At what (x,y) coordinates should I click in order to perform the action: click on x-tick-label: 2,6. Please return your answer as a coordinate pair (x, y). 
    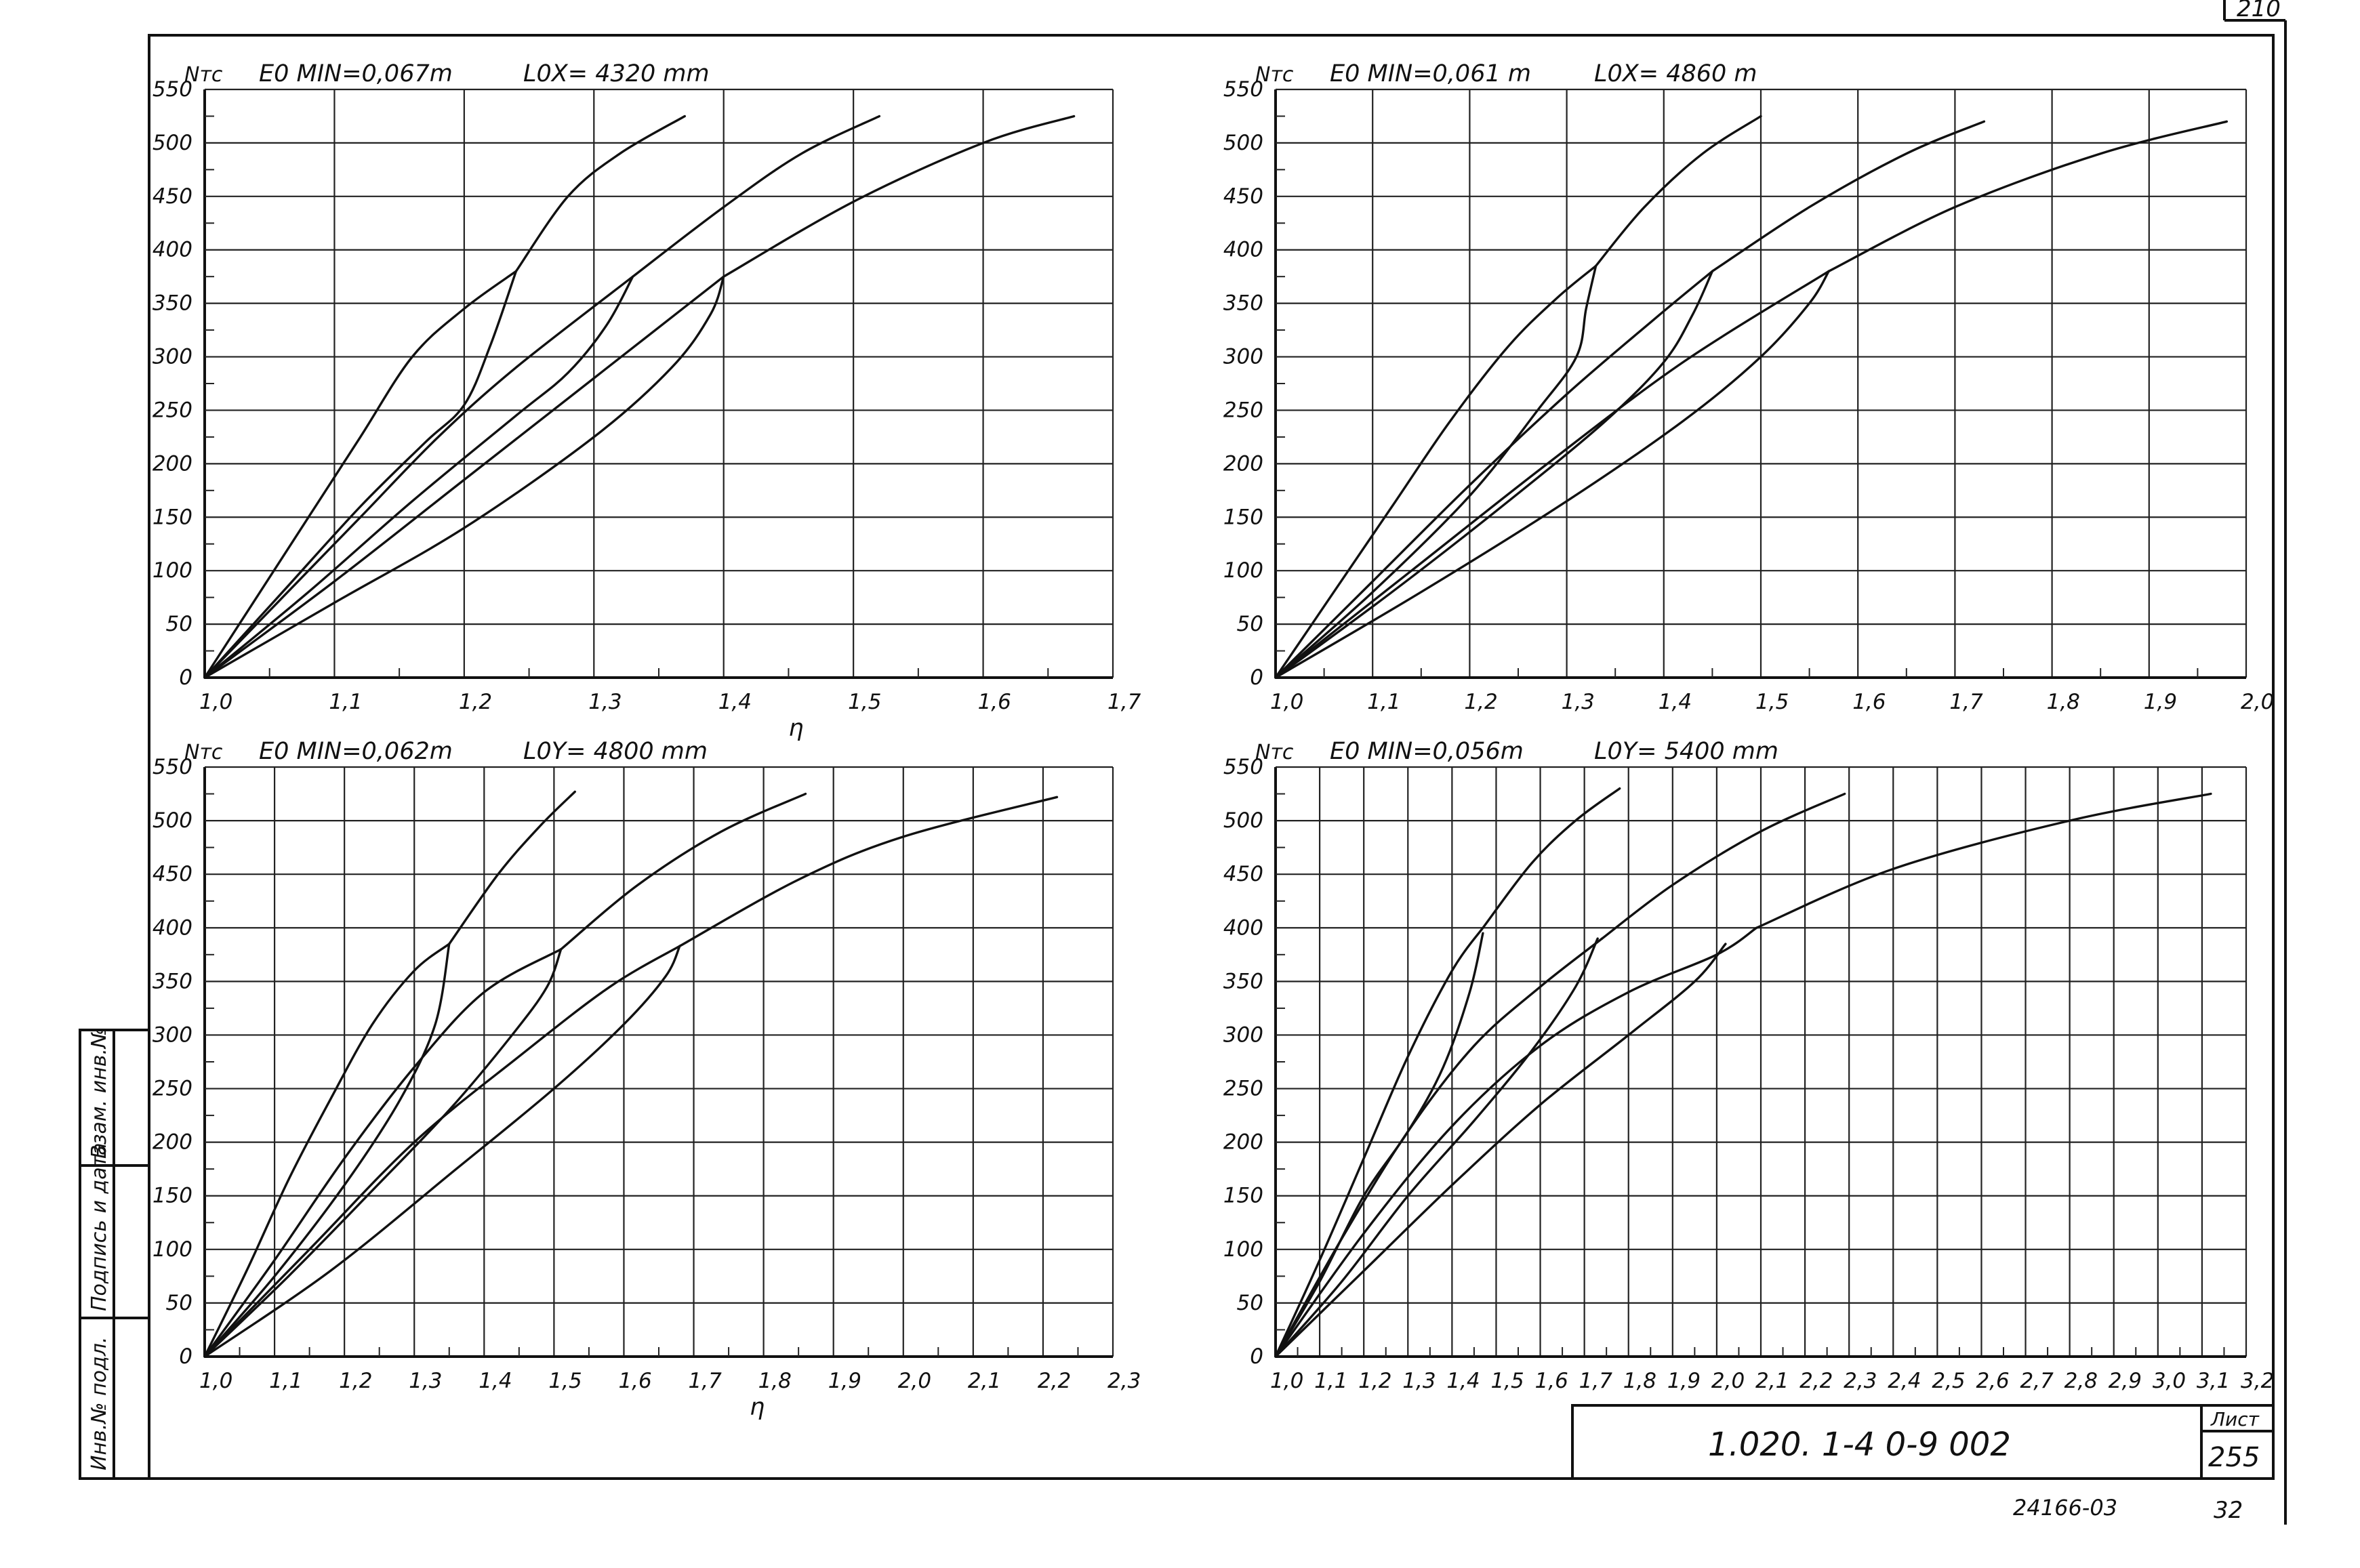
    Looking at the image, I should click on (1993, 1381).